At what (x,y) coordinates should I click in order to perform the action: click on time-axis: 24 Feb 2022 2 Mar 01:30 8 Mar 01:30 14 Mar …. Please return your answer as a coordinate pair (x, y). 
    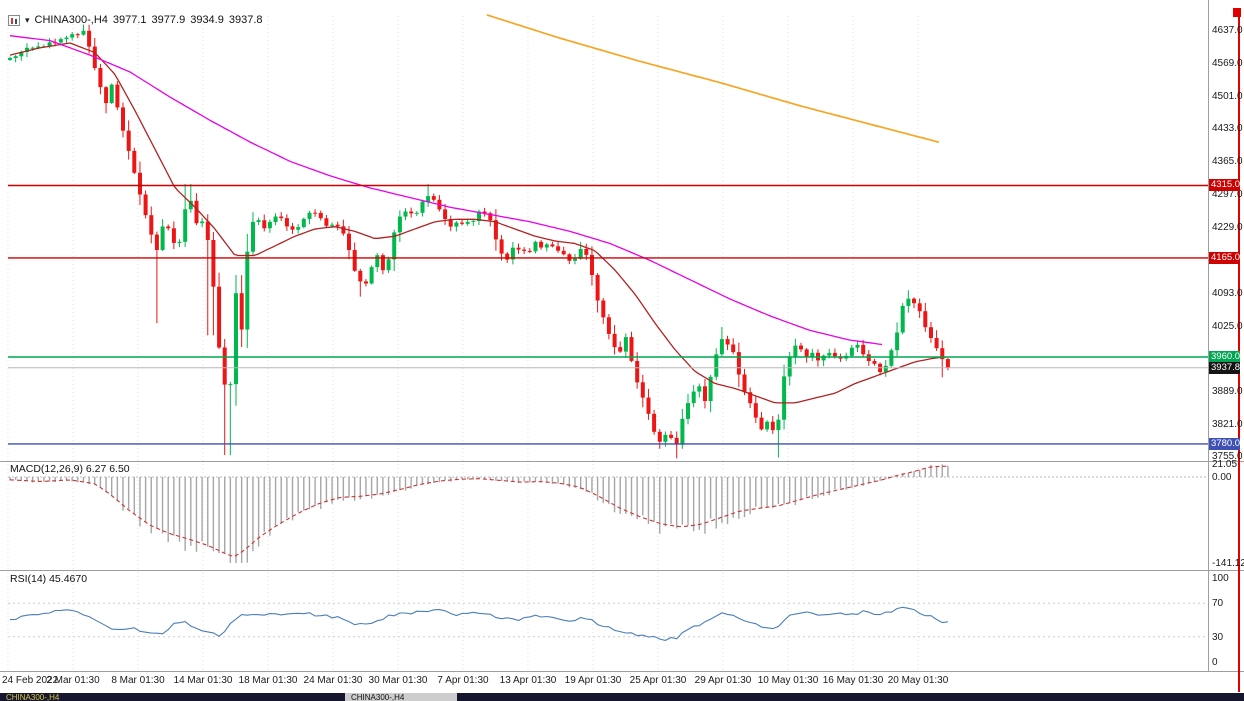
    Looking at the image, I should click on (604, 683).